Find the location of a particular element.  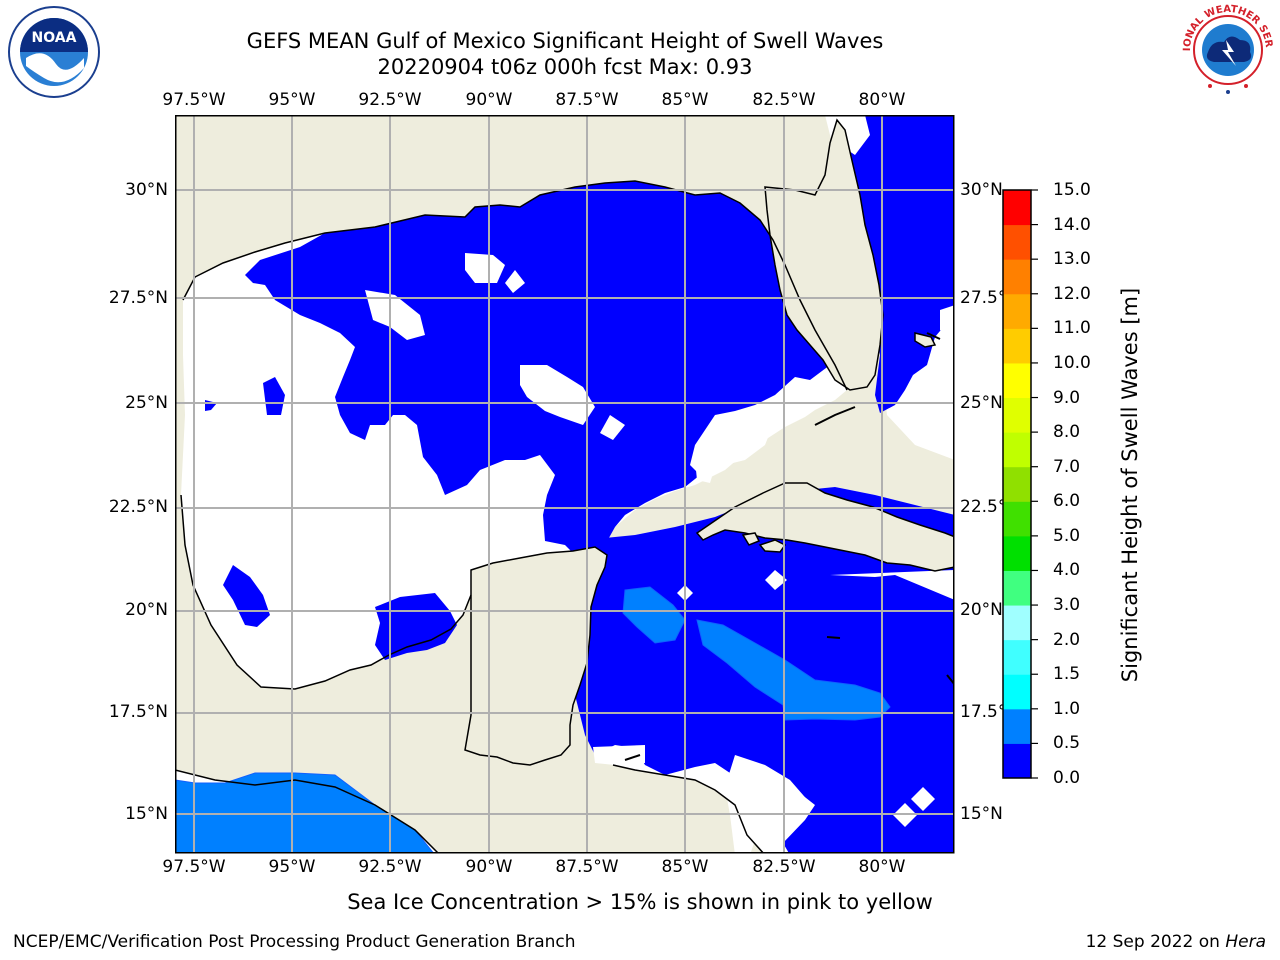

lon-tick-bottom-1: 97.5°W is located at coordinates (194, 867).